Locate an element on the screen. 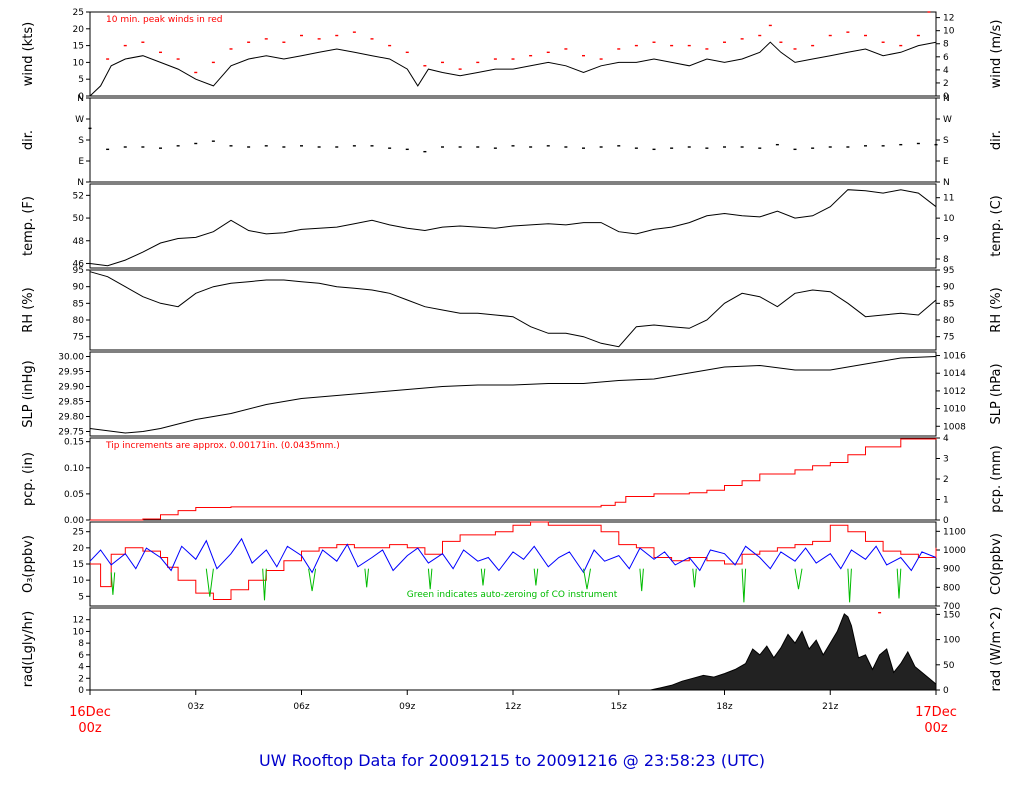  dir-ytick-label-left: E is located at coordinates (81, 162).